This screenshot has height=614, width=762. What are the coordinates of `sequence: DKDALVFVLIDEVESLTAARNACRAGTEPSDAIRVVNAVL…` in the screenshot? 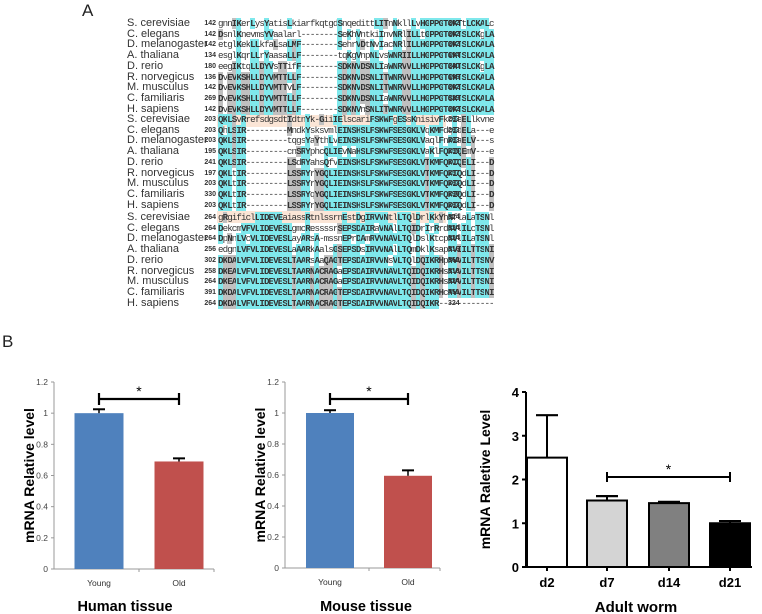 It's located at (356, 292).